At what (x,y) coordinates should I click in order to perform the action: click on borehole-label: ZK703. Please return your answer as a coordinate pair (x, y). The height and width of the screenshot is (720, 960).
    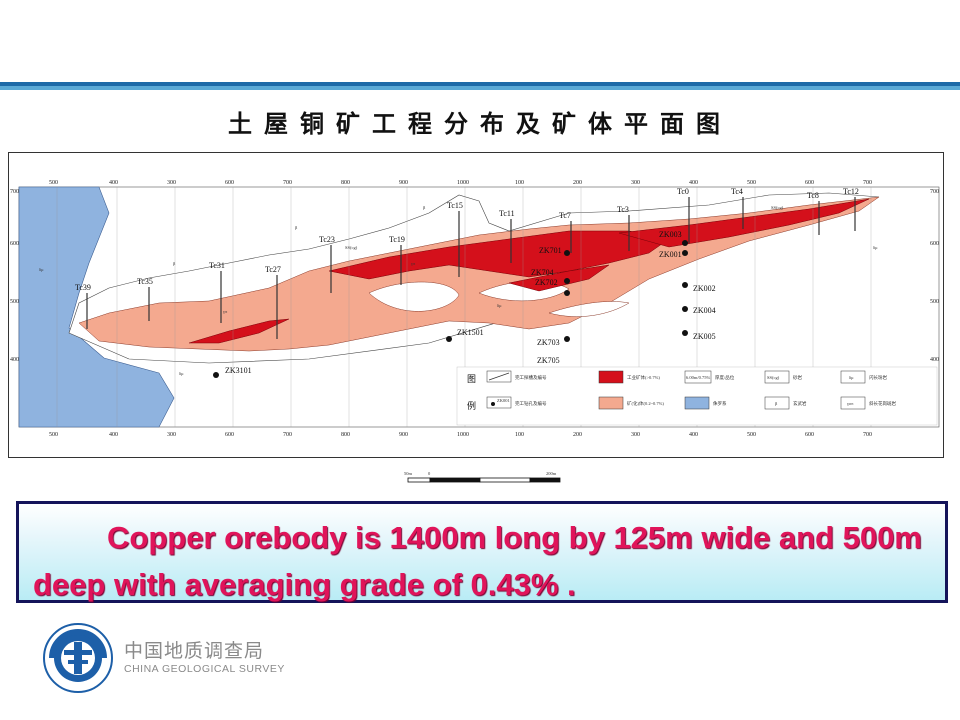
    Looking at the image, I should click on (548, 342).